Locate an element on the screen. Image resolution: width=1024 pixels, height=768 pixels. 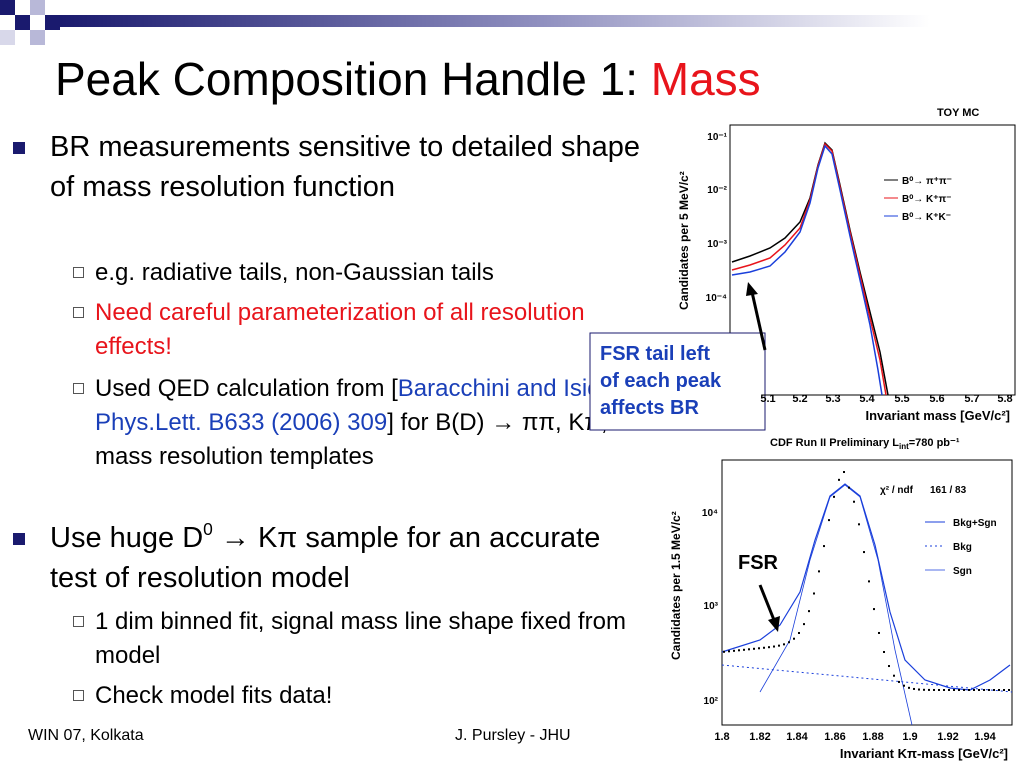
plot-frame is located at coordinates (872, 260).